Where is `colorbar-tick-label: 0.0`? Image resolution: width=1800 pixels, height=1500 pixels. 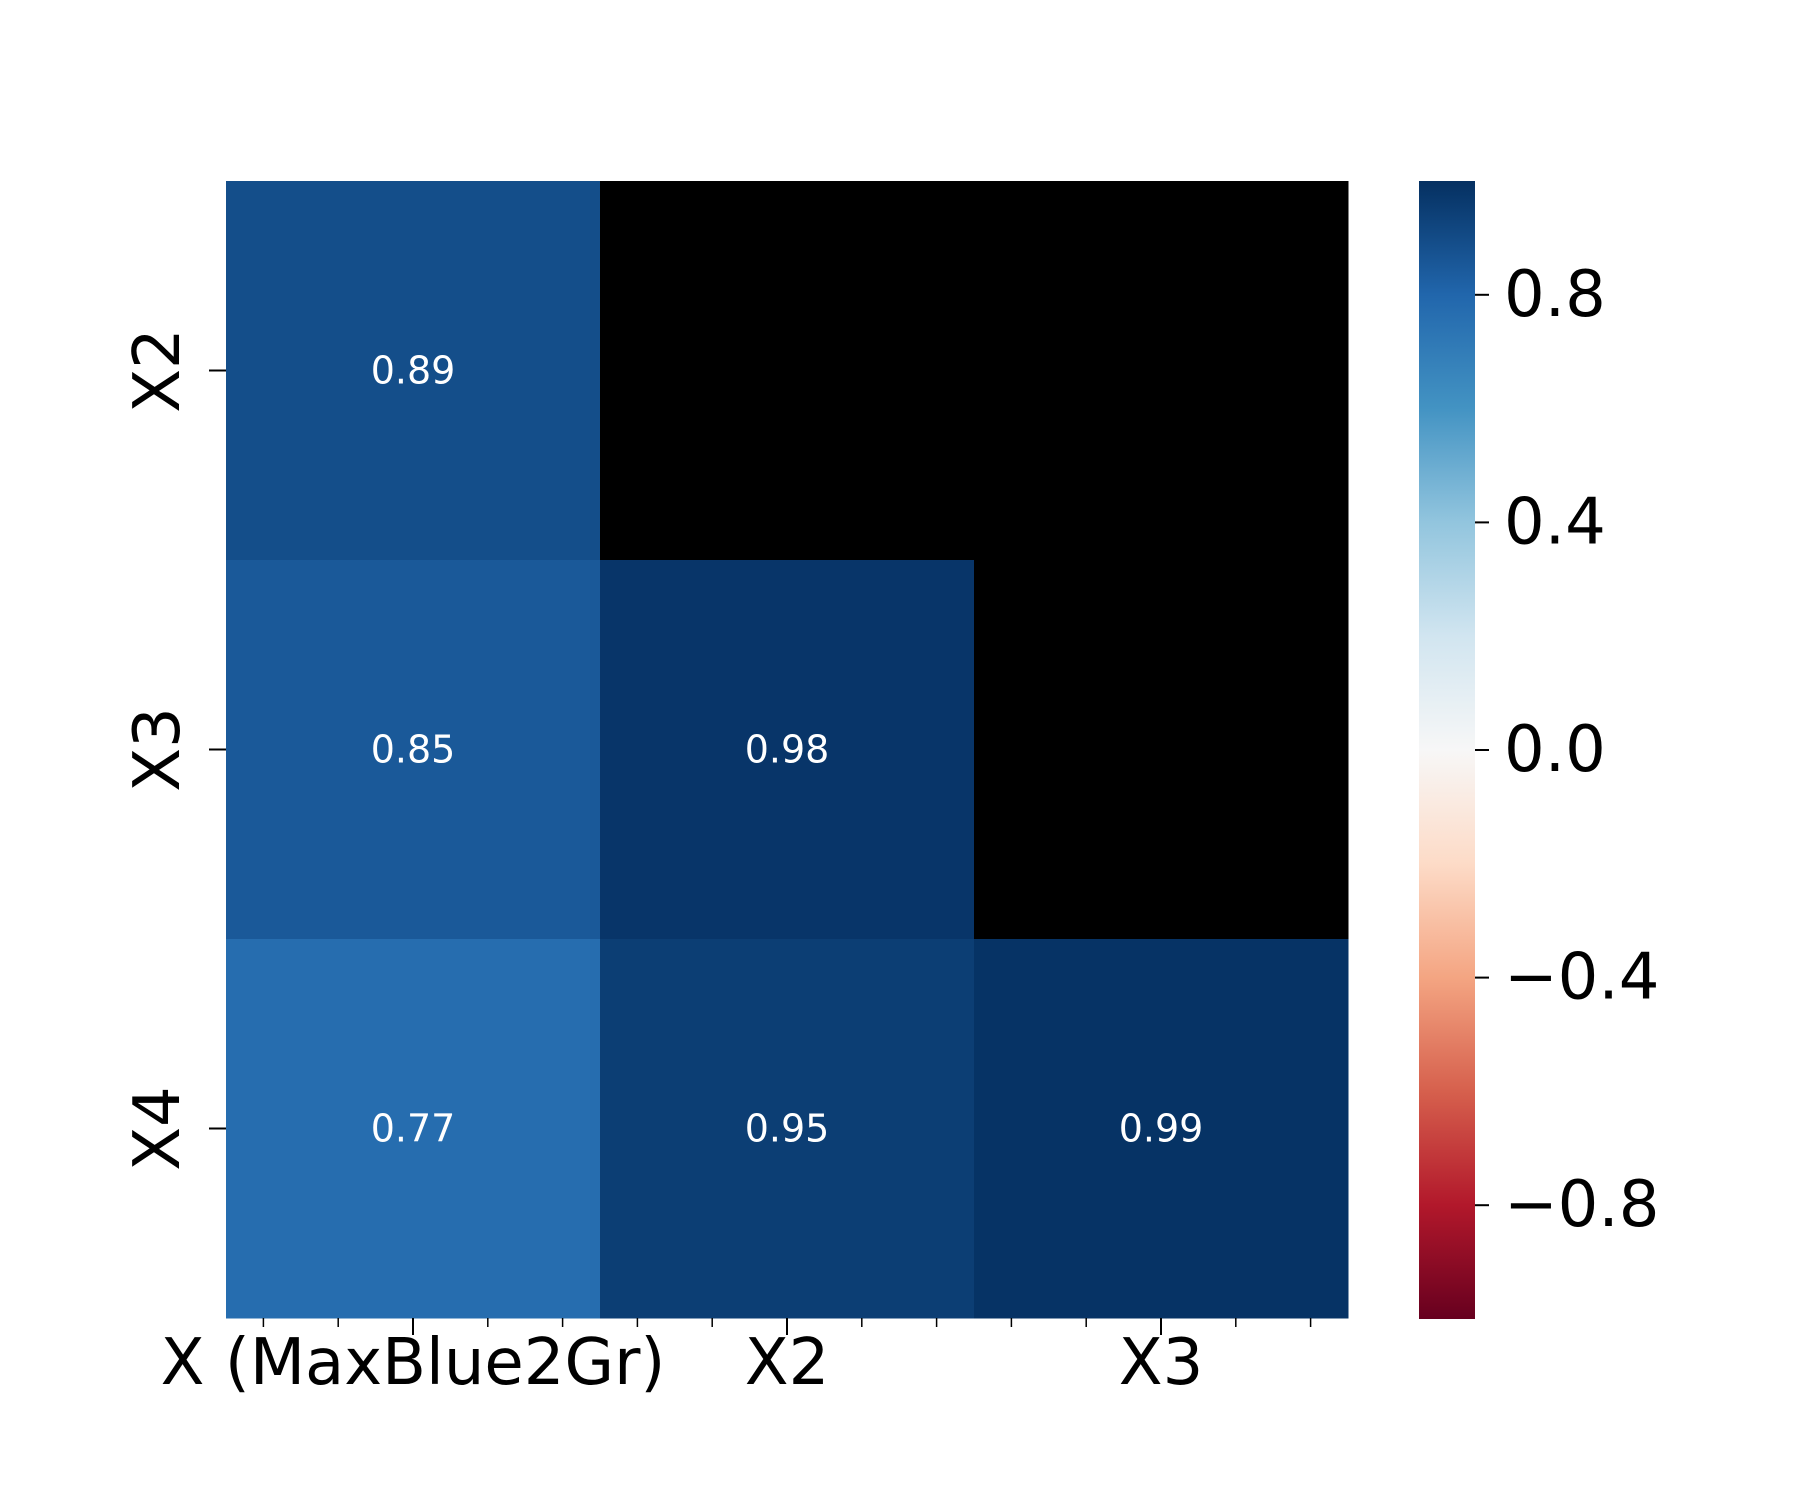
colorbar-tick-label: 0.0 is located at coordinates (1555, 750).